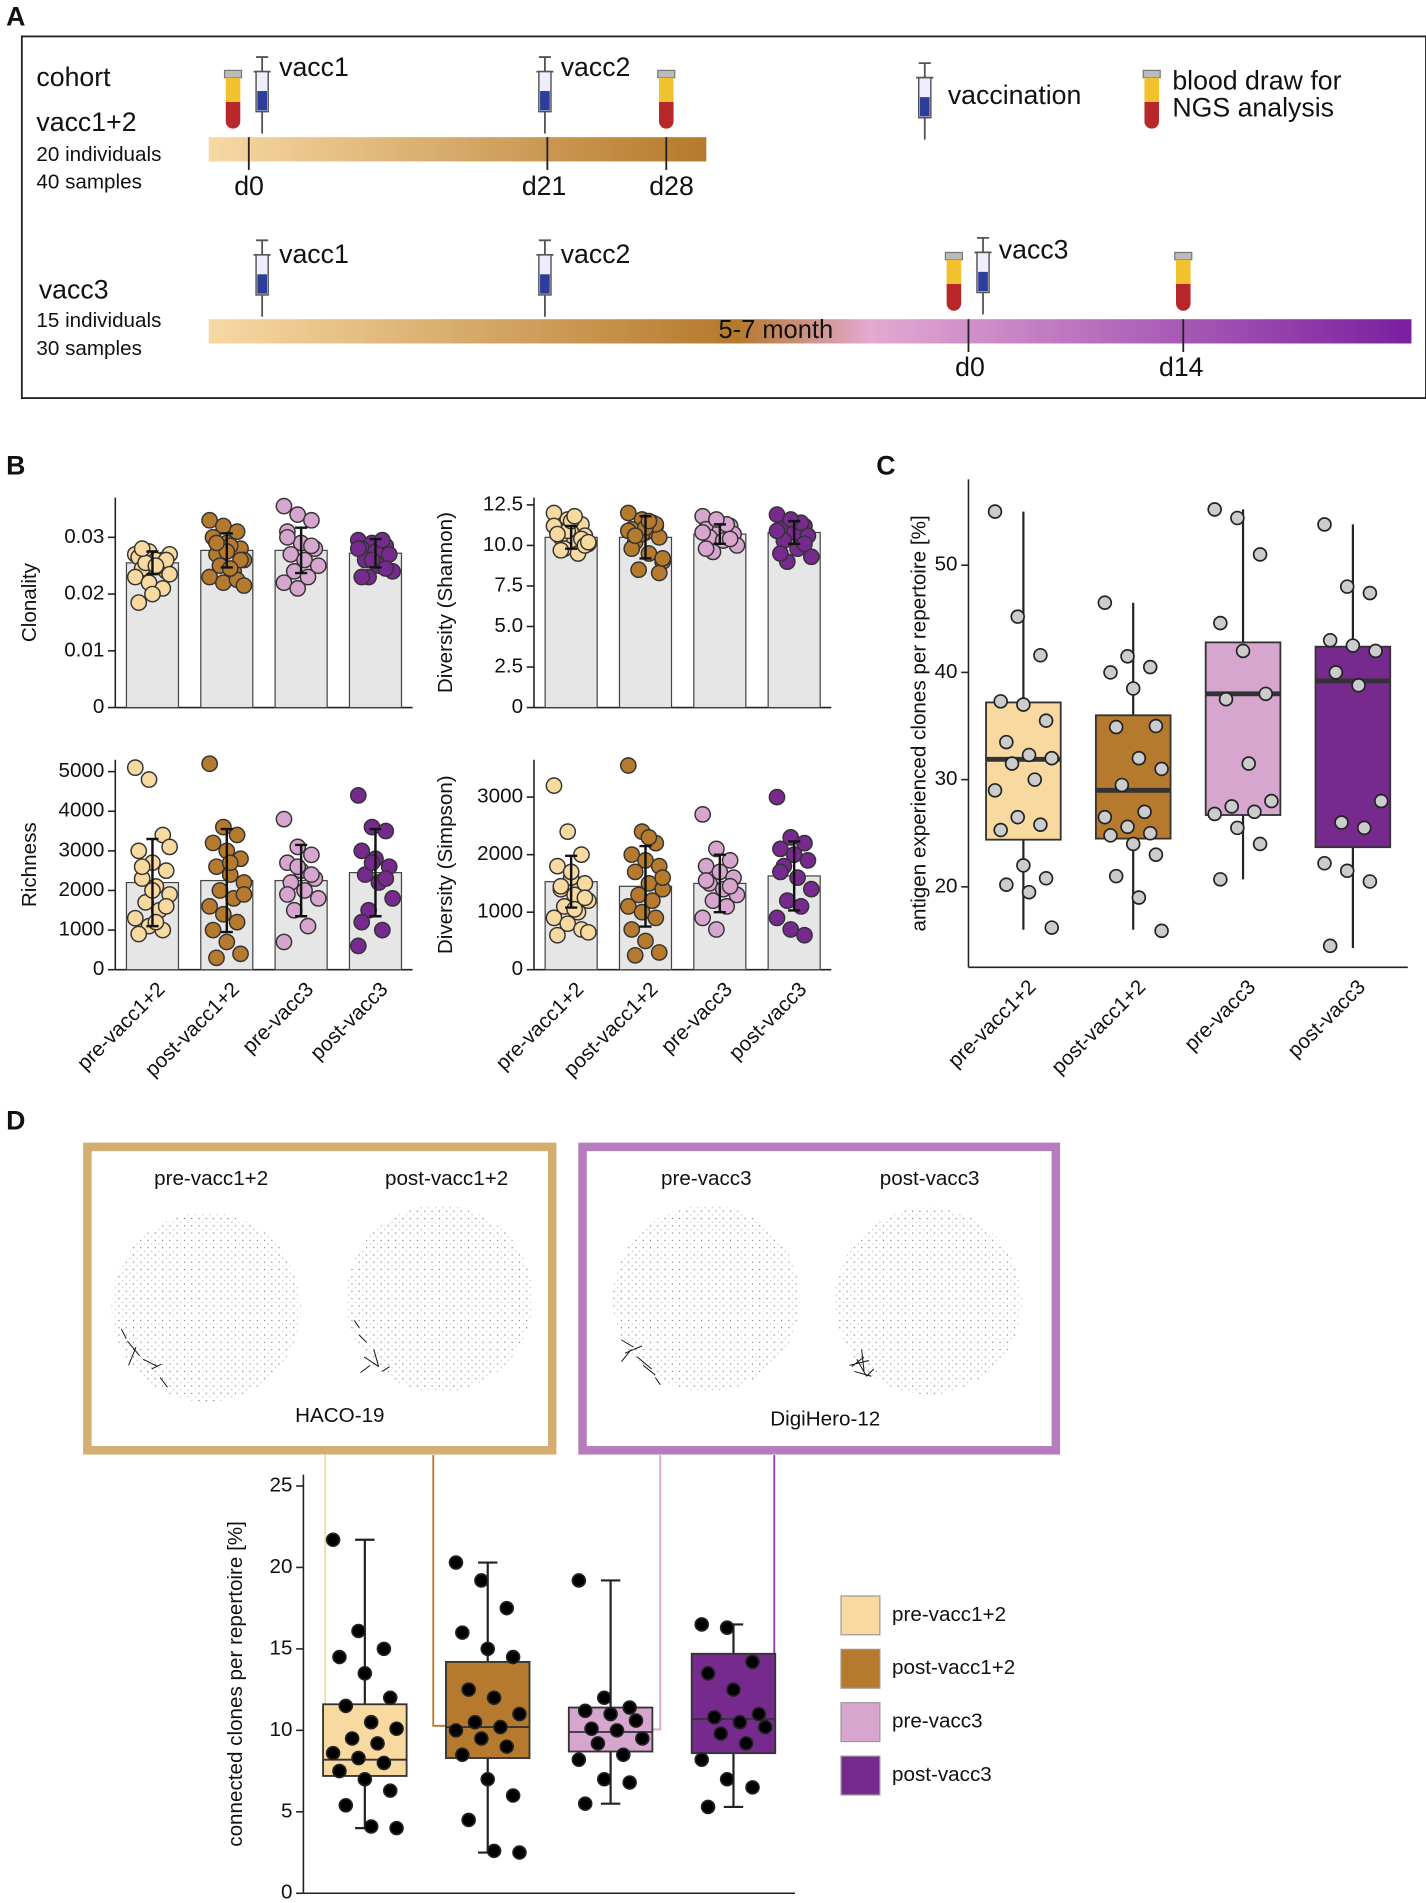 The height and width of the screenshot is (1903, 1426). Describe the element at coordinates (706, 1178) in the screenshot. I see `network-label: pre-vacc3` at that location.